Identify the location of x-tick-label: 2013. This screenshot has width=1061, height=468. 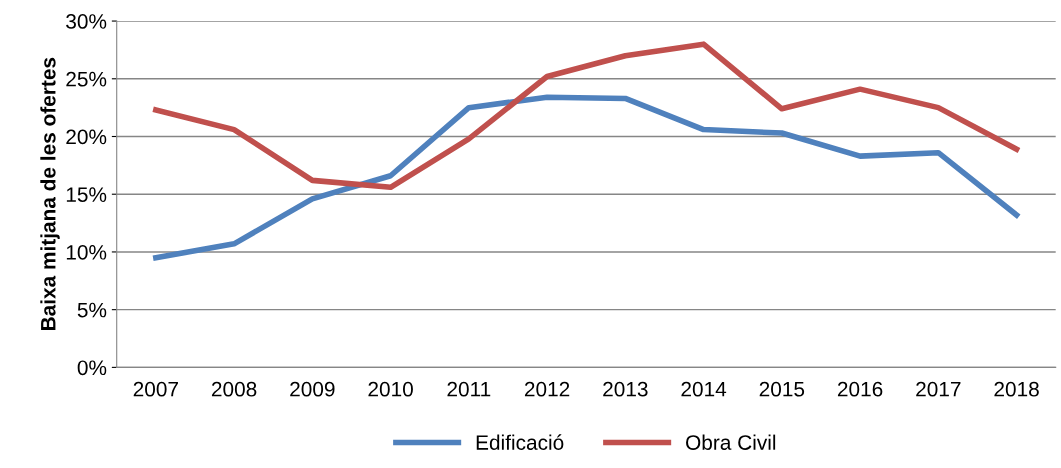
(625, 389).